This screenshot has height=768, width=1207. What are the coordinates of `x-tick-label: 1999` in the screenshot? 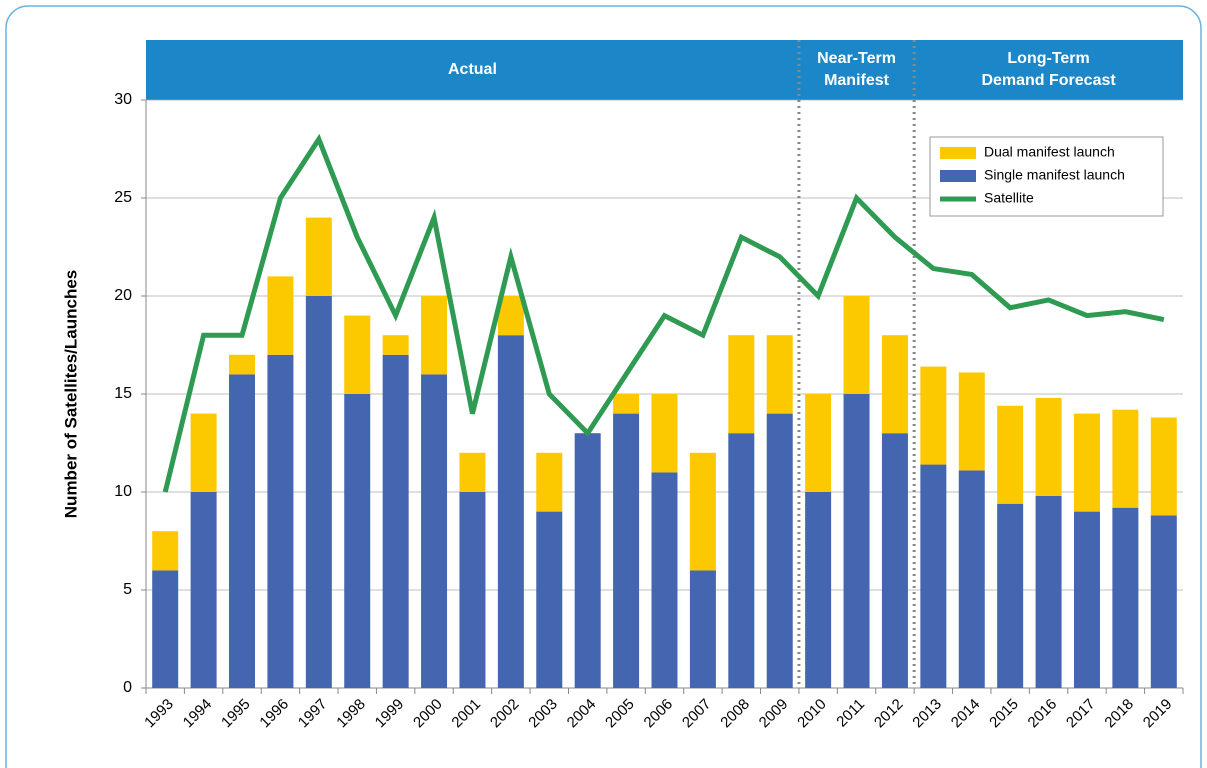 It's located at (390, 714).